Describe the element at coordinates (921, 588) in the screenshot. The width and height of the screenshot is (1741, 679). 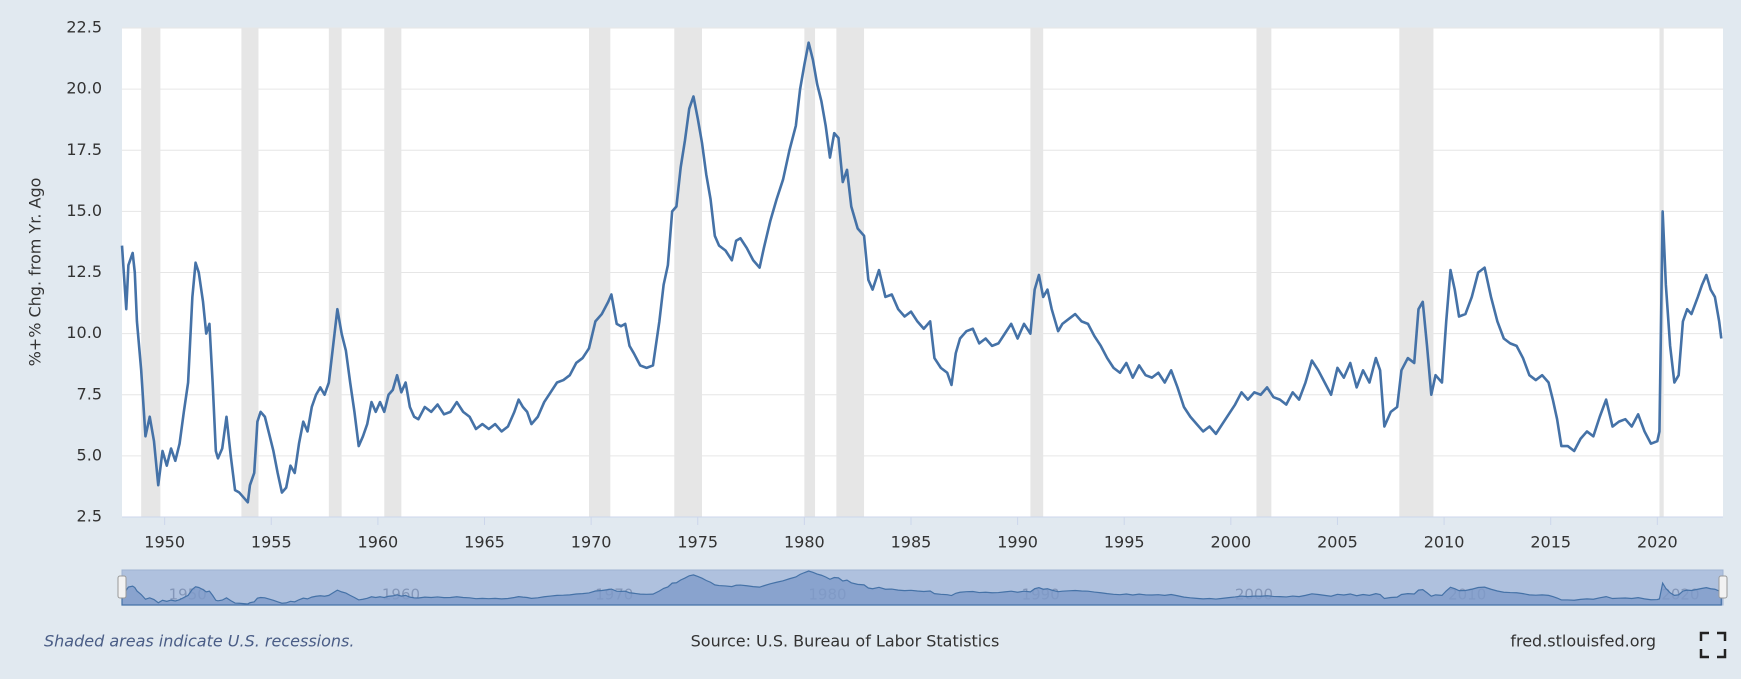
I see `navigator-area` at that location.